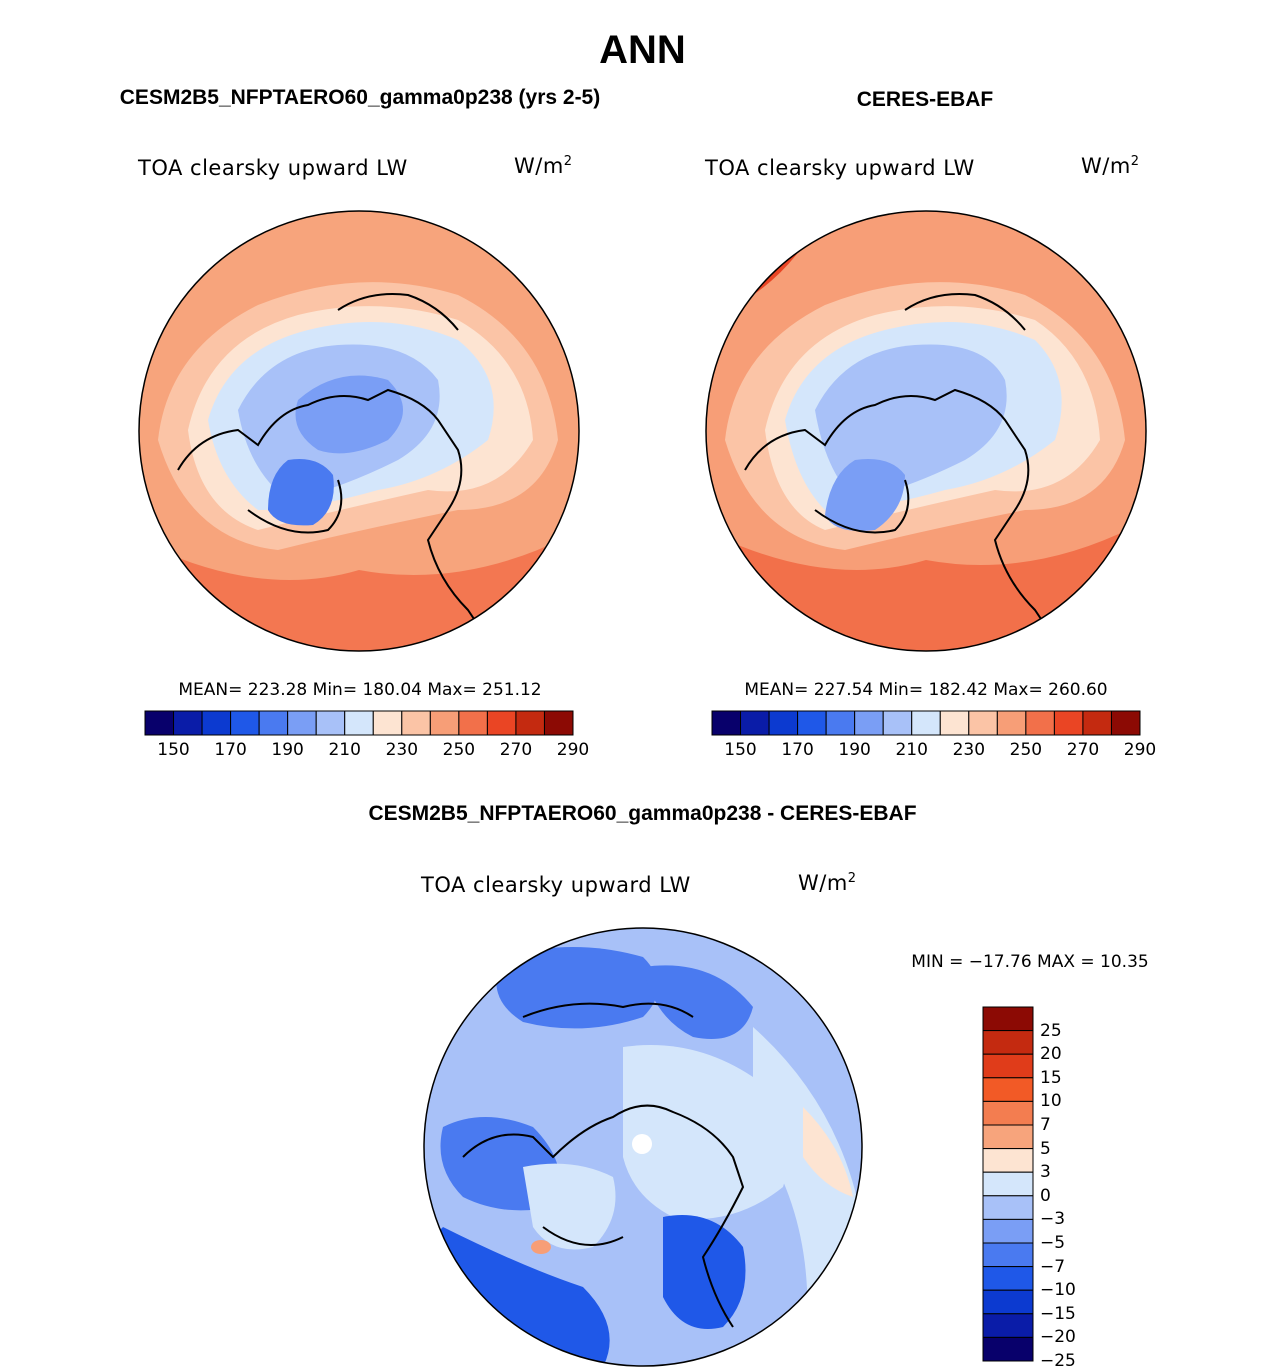 The height and width of the screenshot is (1372, 1285). Describe the element at coordinates (698, 1002) in the screenshot. I see `map-fill-blue-right` at that location.